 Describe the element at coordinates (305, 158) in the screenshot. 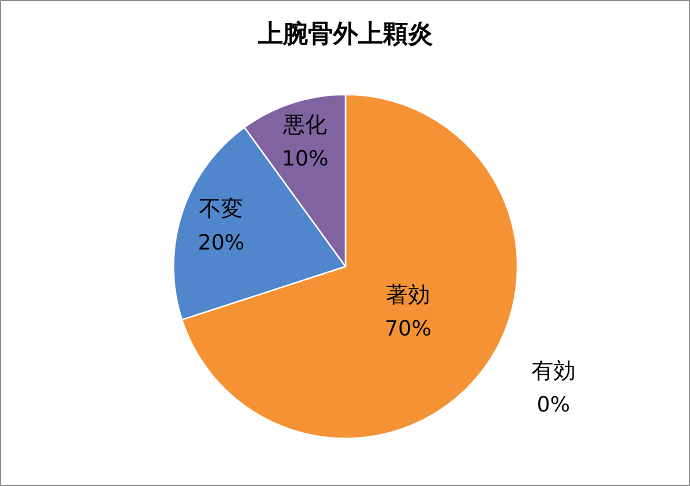

I see `data-label: 10%` at that location.